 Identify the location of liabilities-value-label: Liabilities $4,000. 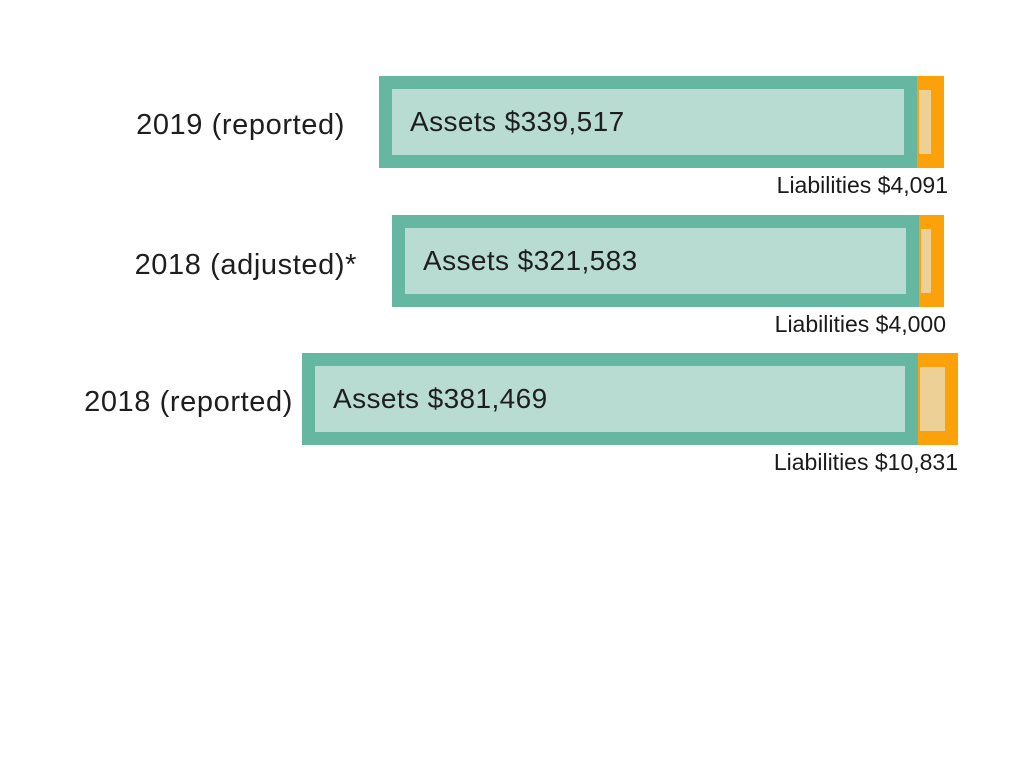
(860, 324).